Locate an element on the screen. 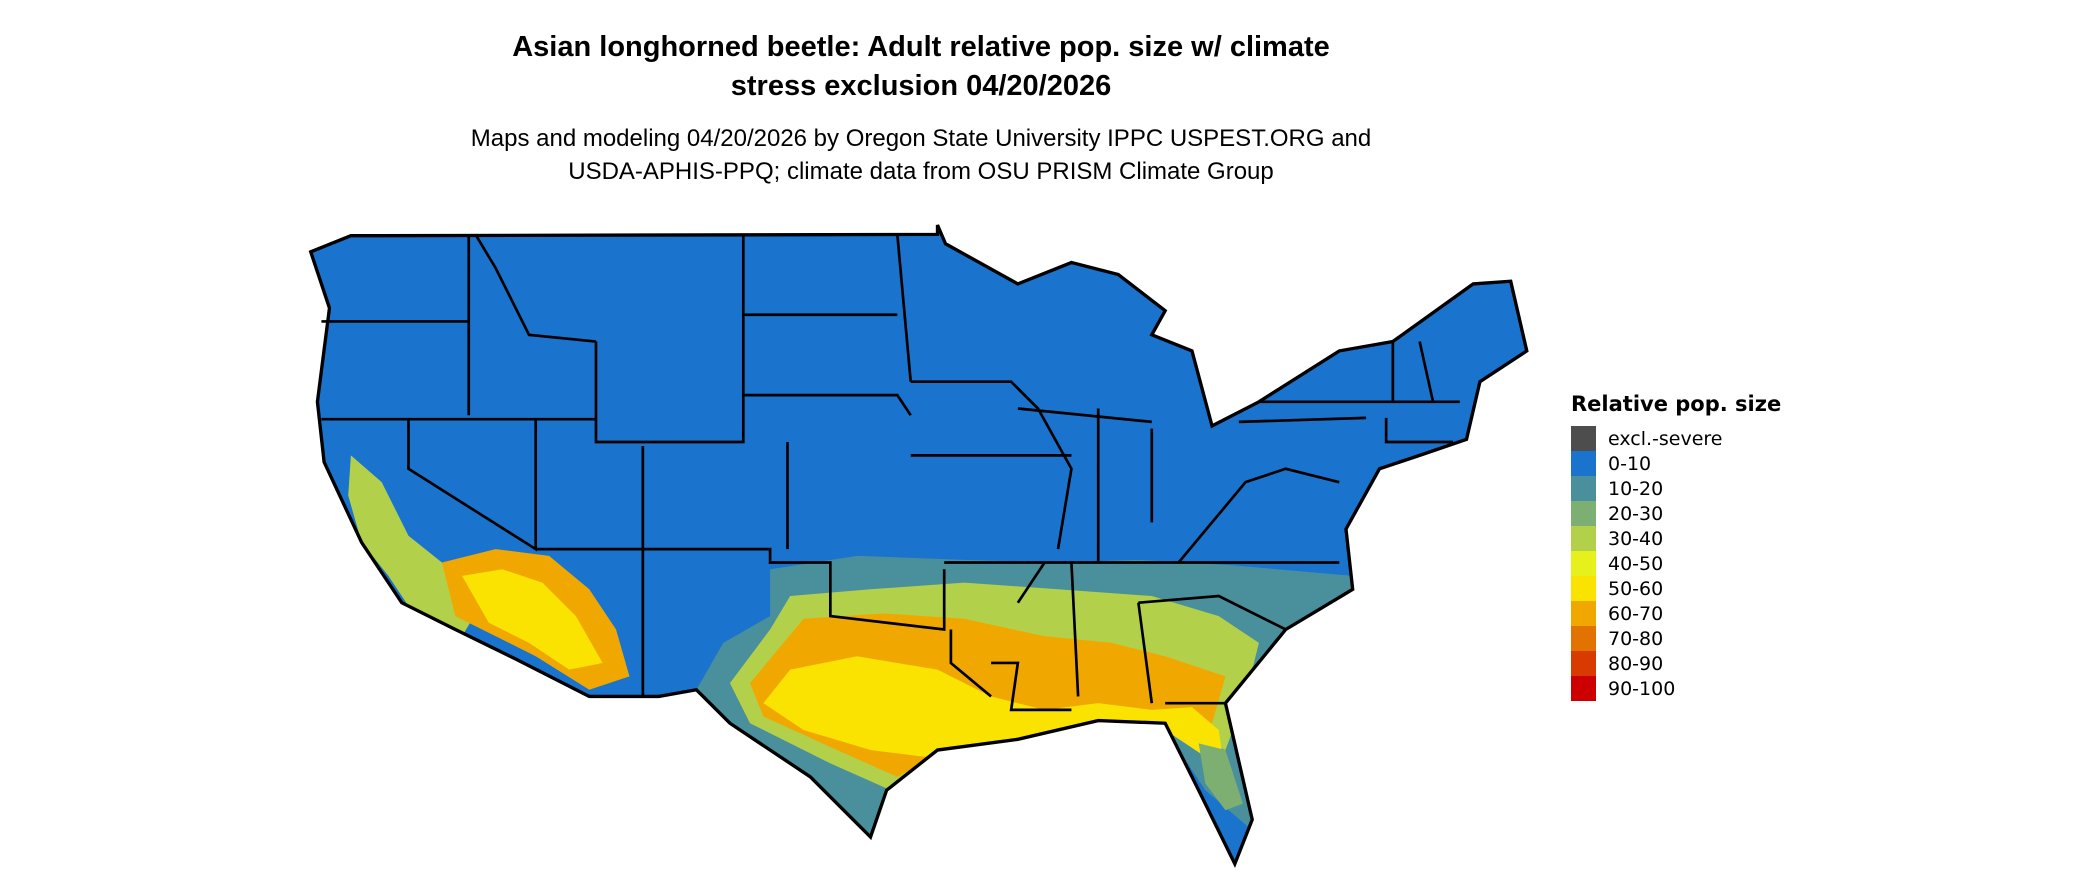  legend-item: 10-20 is located at coordinates (1676, 488).